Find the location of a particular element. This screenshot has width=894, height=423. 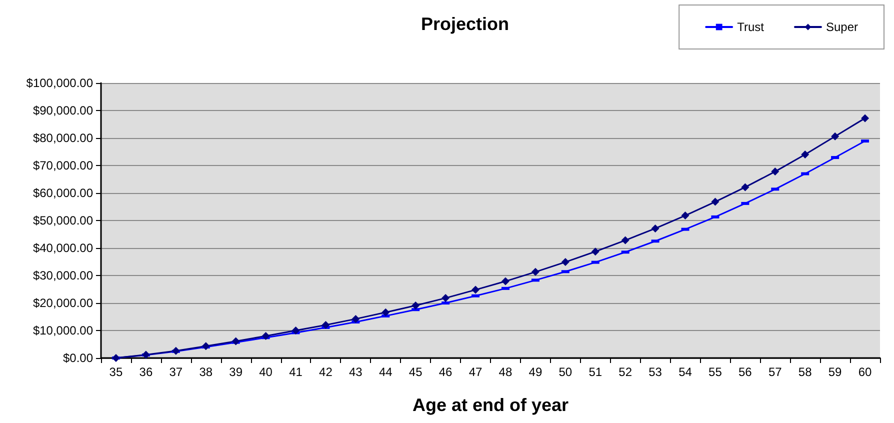

x-tick-label: 45 is located at coordinates (415, 372).